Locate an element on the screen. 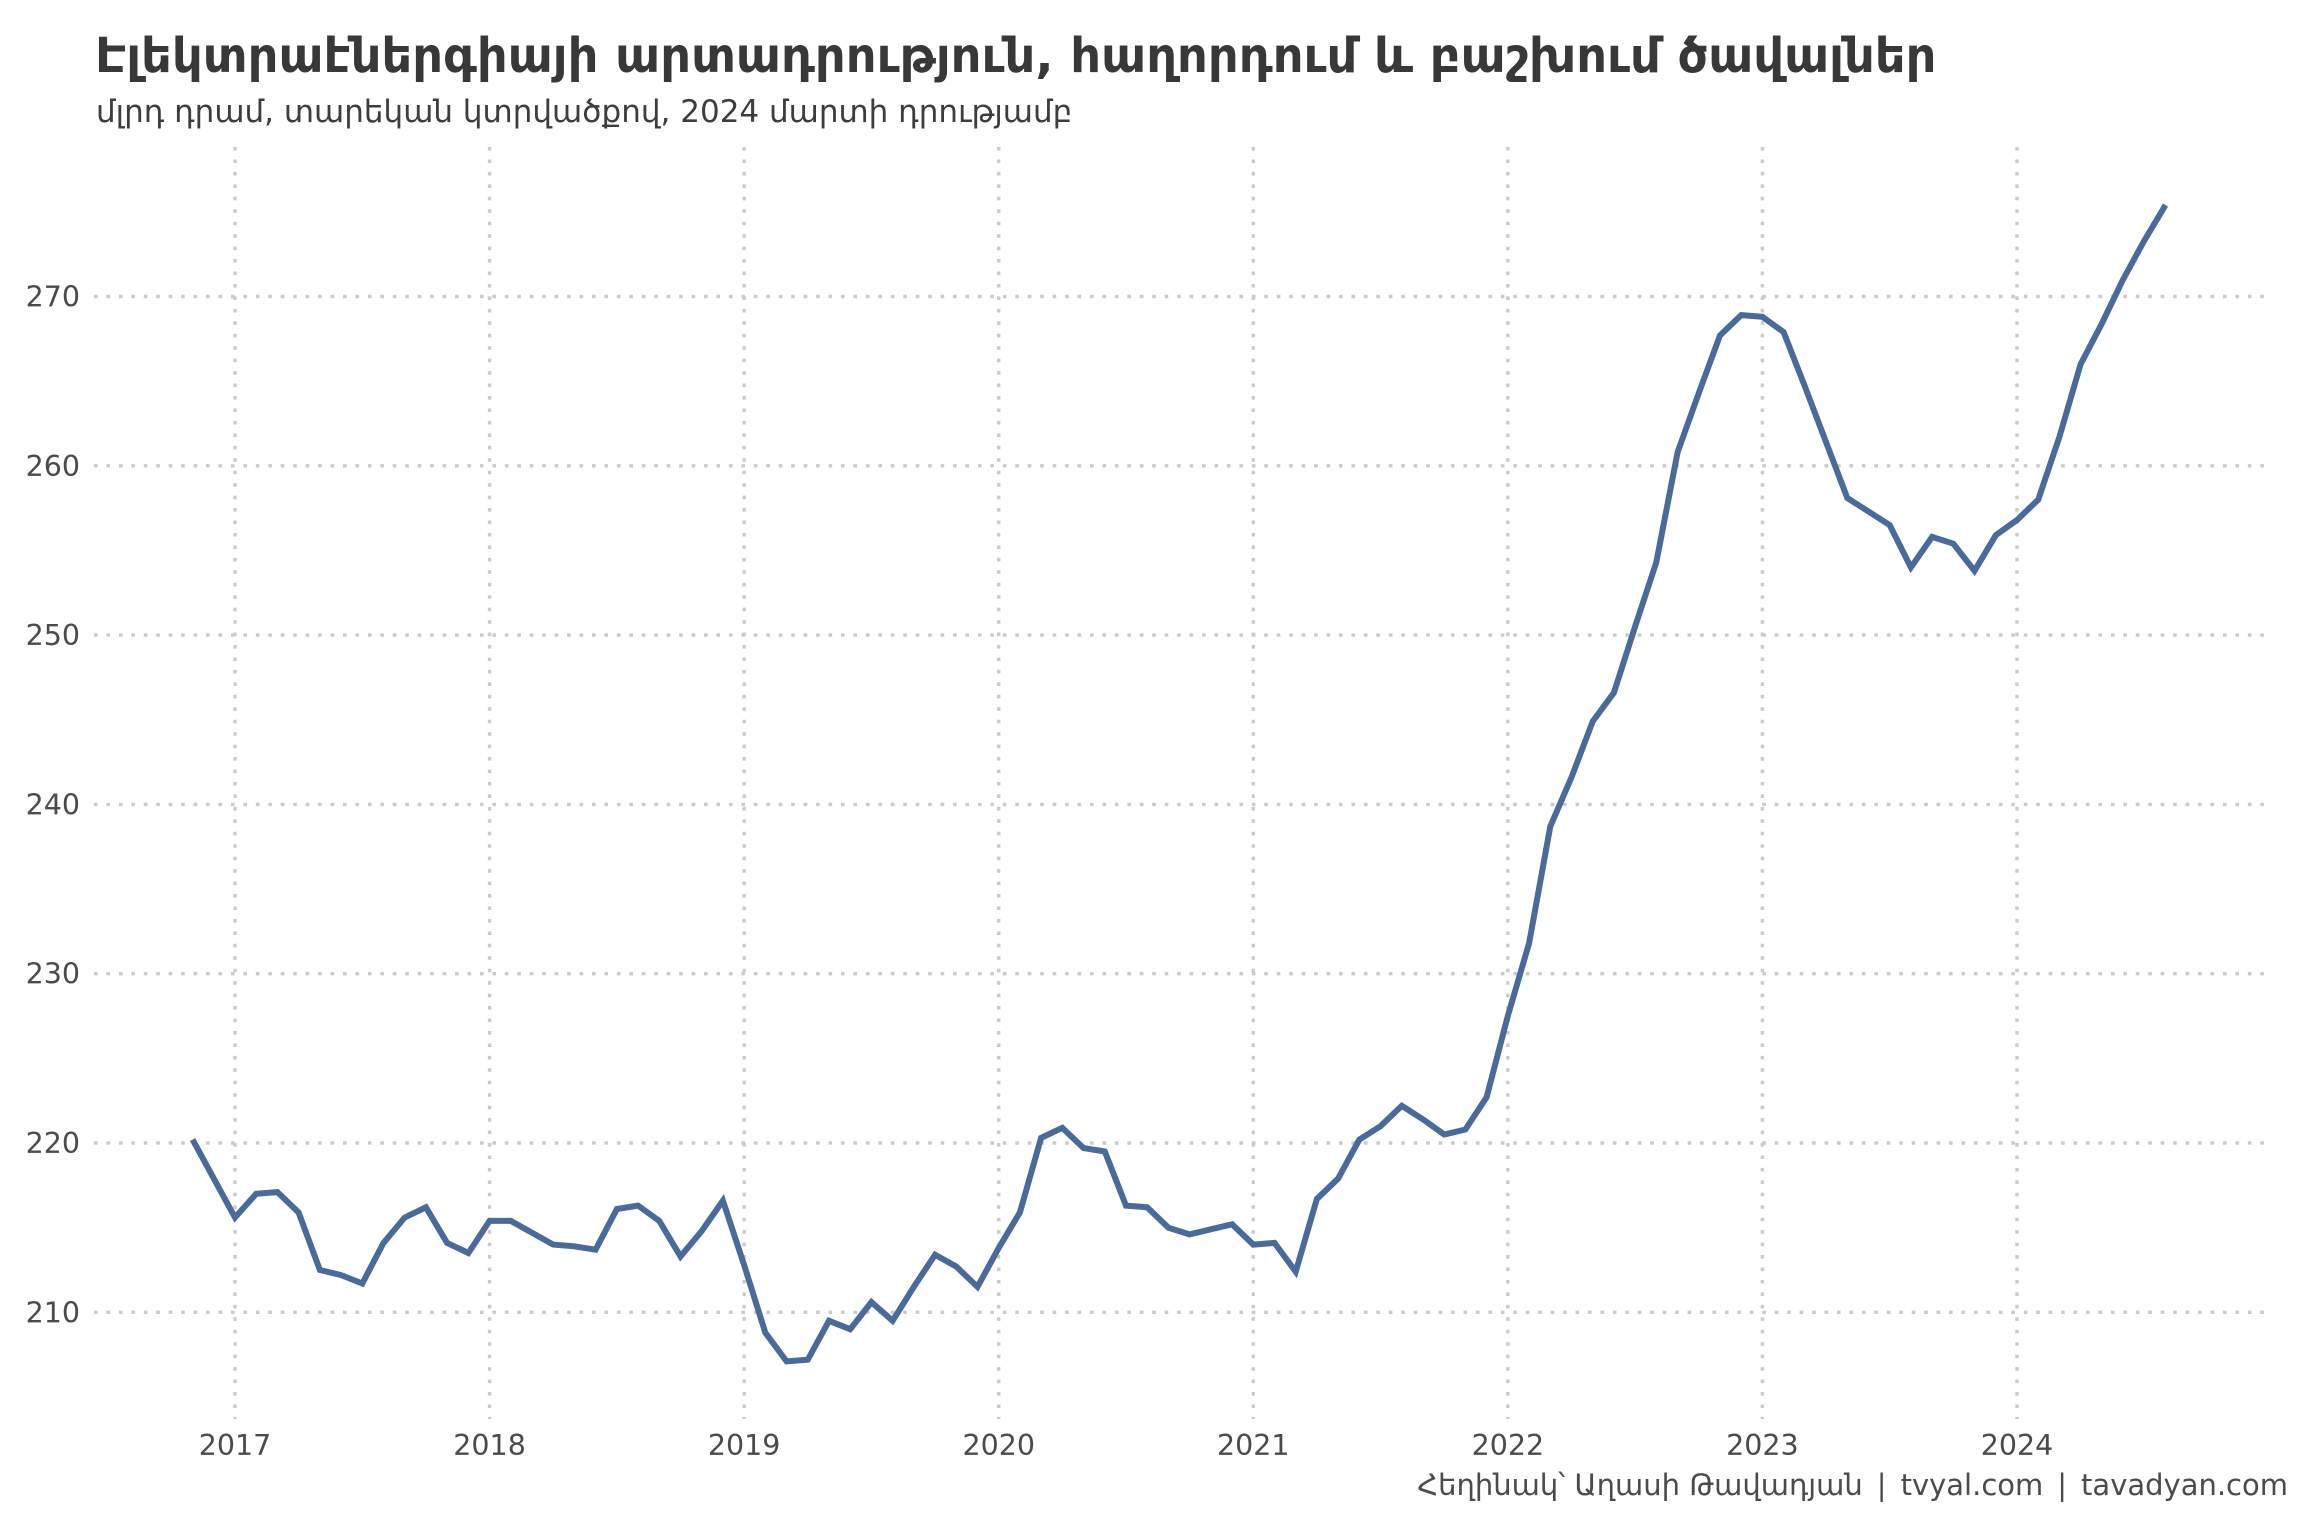 The width and height of the screenshot is (2304, 1536). y-tick-label-250: 250 is located at coordinates (53, 635).